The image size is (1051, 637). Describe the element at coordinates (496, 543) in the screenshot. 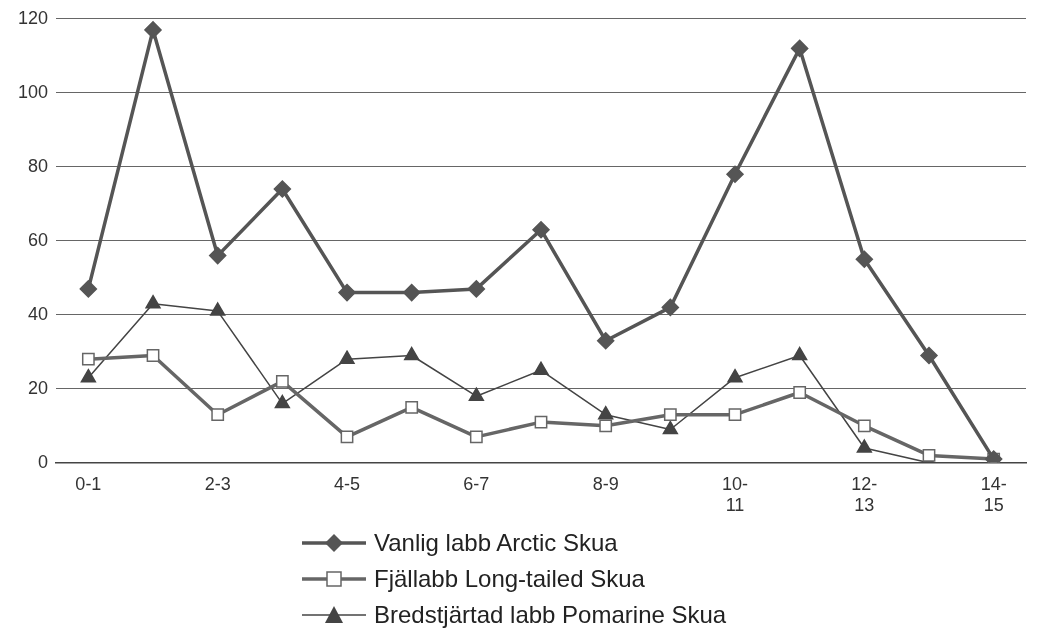

I see `legend-label: Vanlig labb Arctic Skua` at that location.